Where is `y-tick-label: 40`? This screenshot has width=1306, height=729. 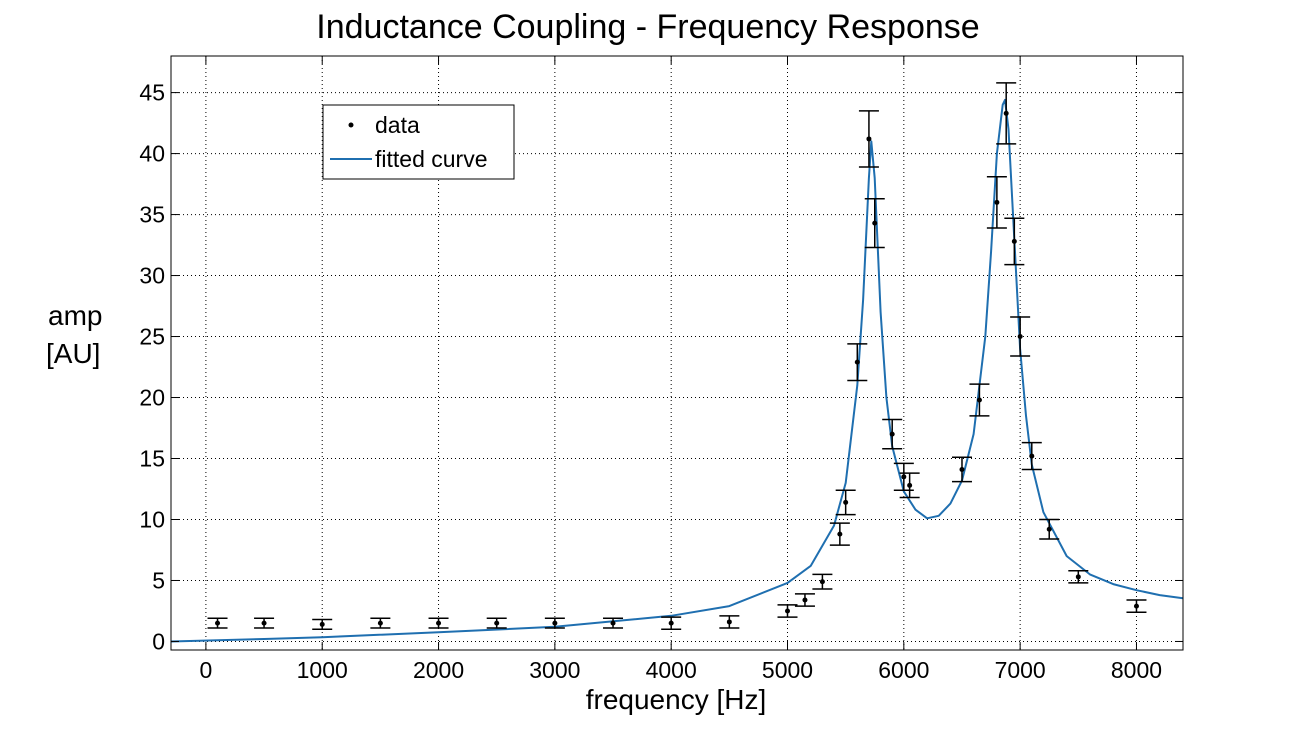
y-tick-label: 40 is located at coordinates (152, 154).